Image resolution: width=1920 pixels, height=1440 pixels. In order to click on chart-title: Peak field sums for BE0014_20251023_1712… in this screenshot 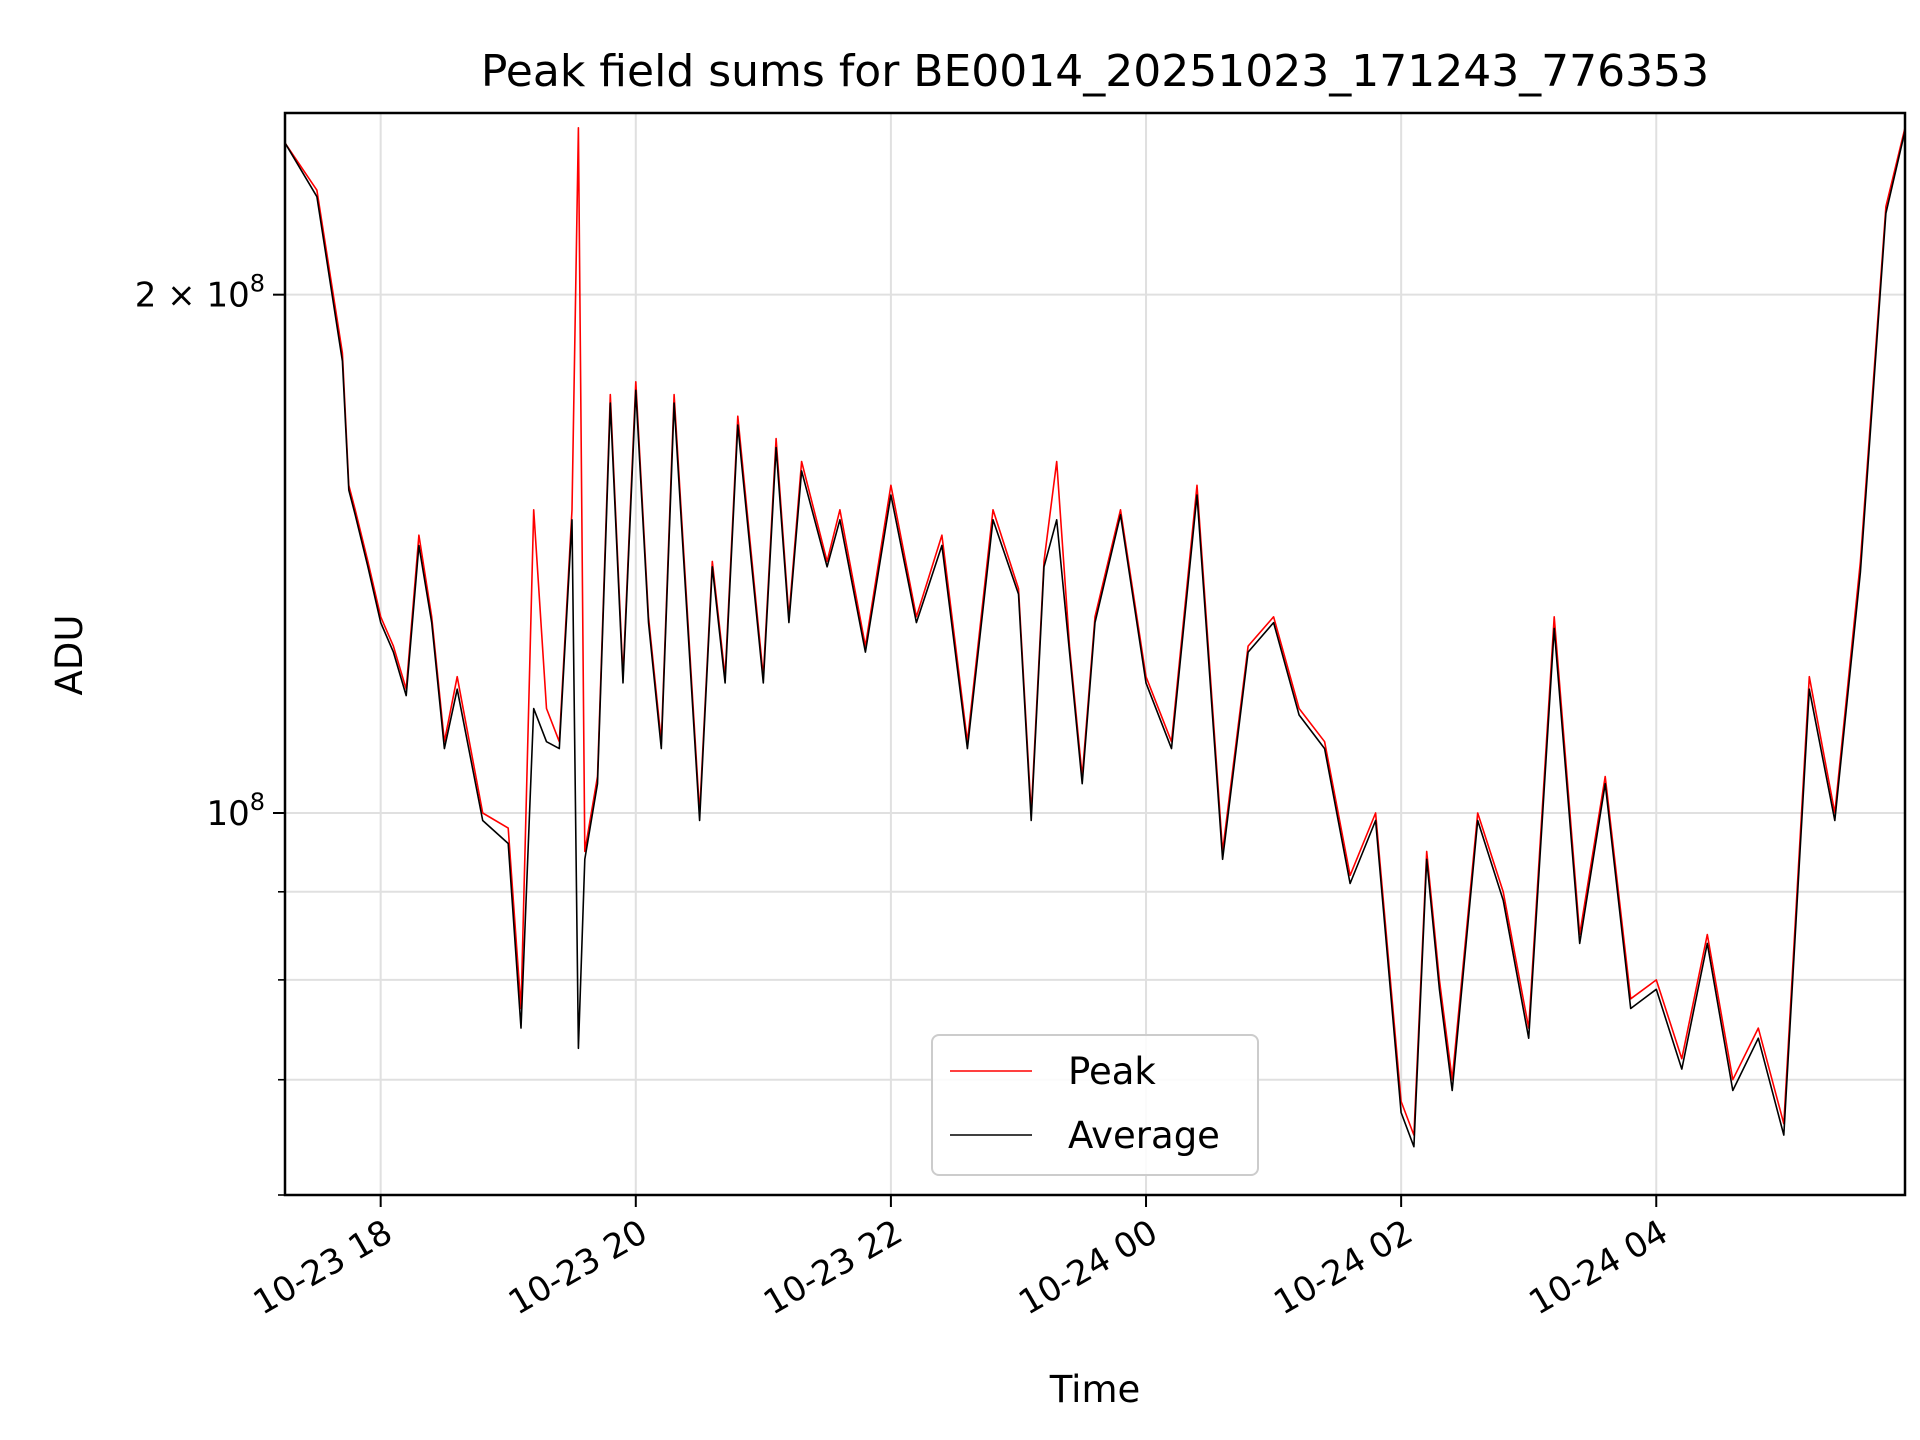, I will do `click(1095, 71)`.